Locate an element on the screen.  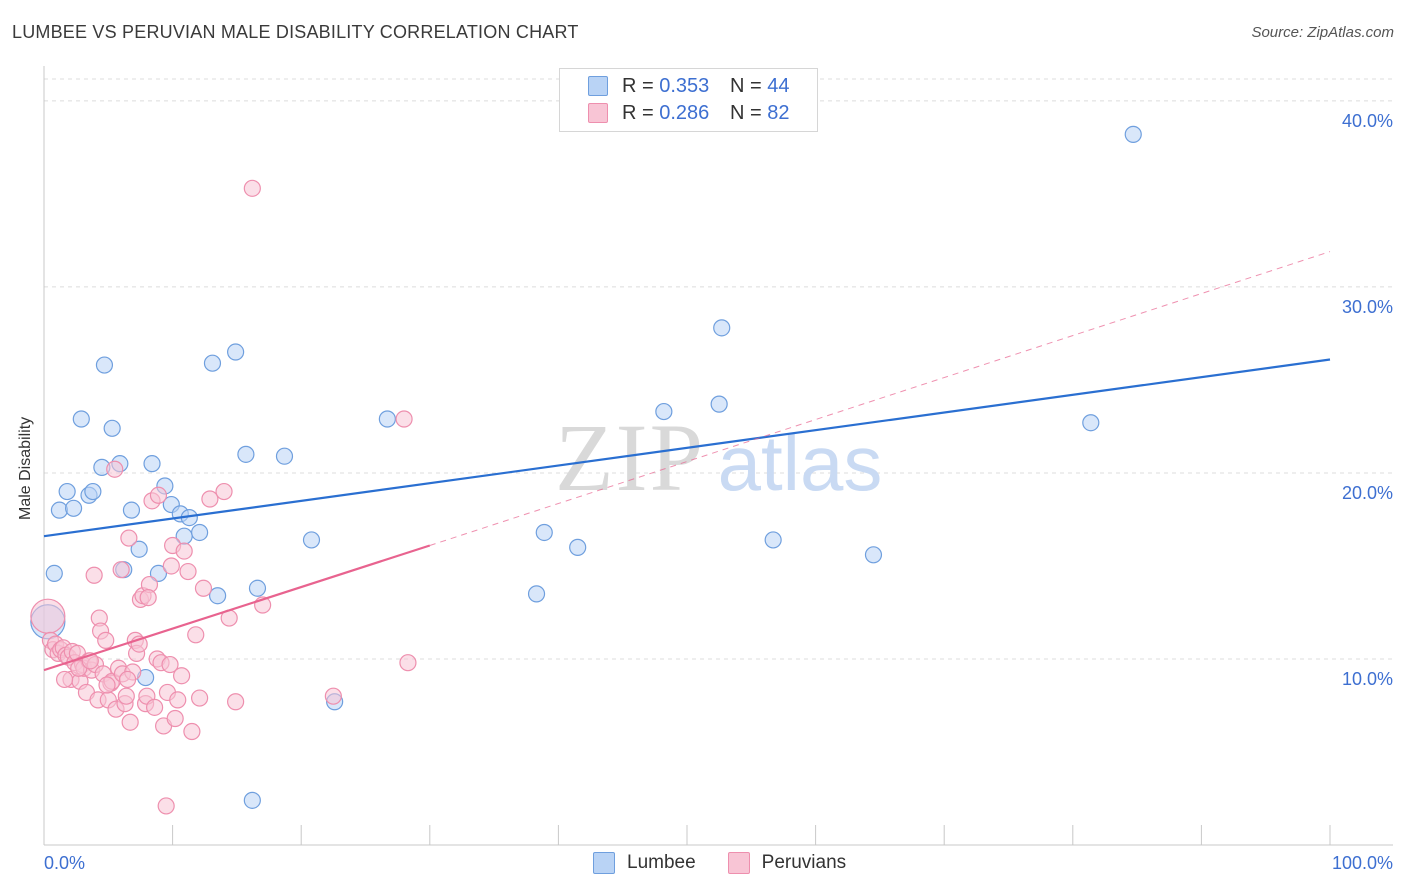
y-tick-label: 30.0% is located at coordinates (1367, 307).